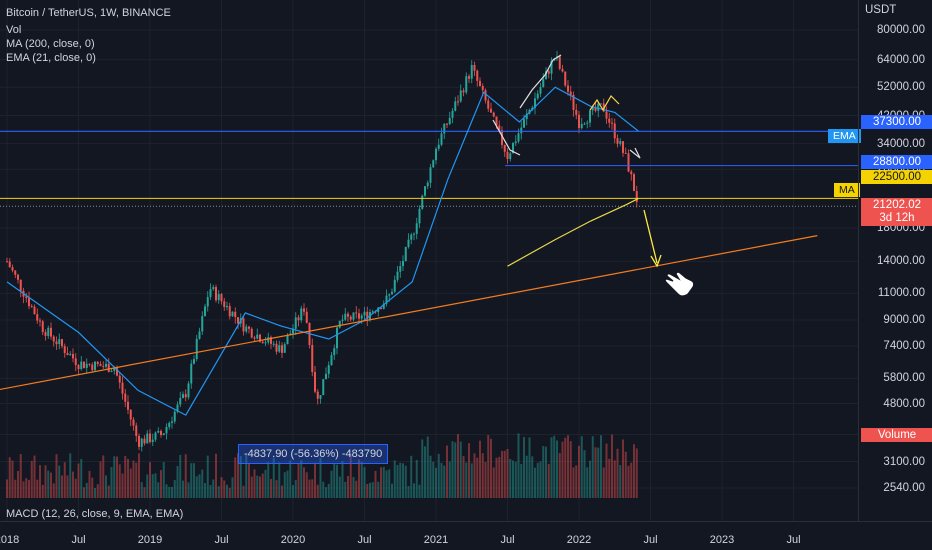 The height and width of the screenshot is (550, 932). What do you see at coordinates (847, 190) in the screenshot?
I see `ma-tag: MA` at bounding box center [847, 190].